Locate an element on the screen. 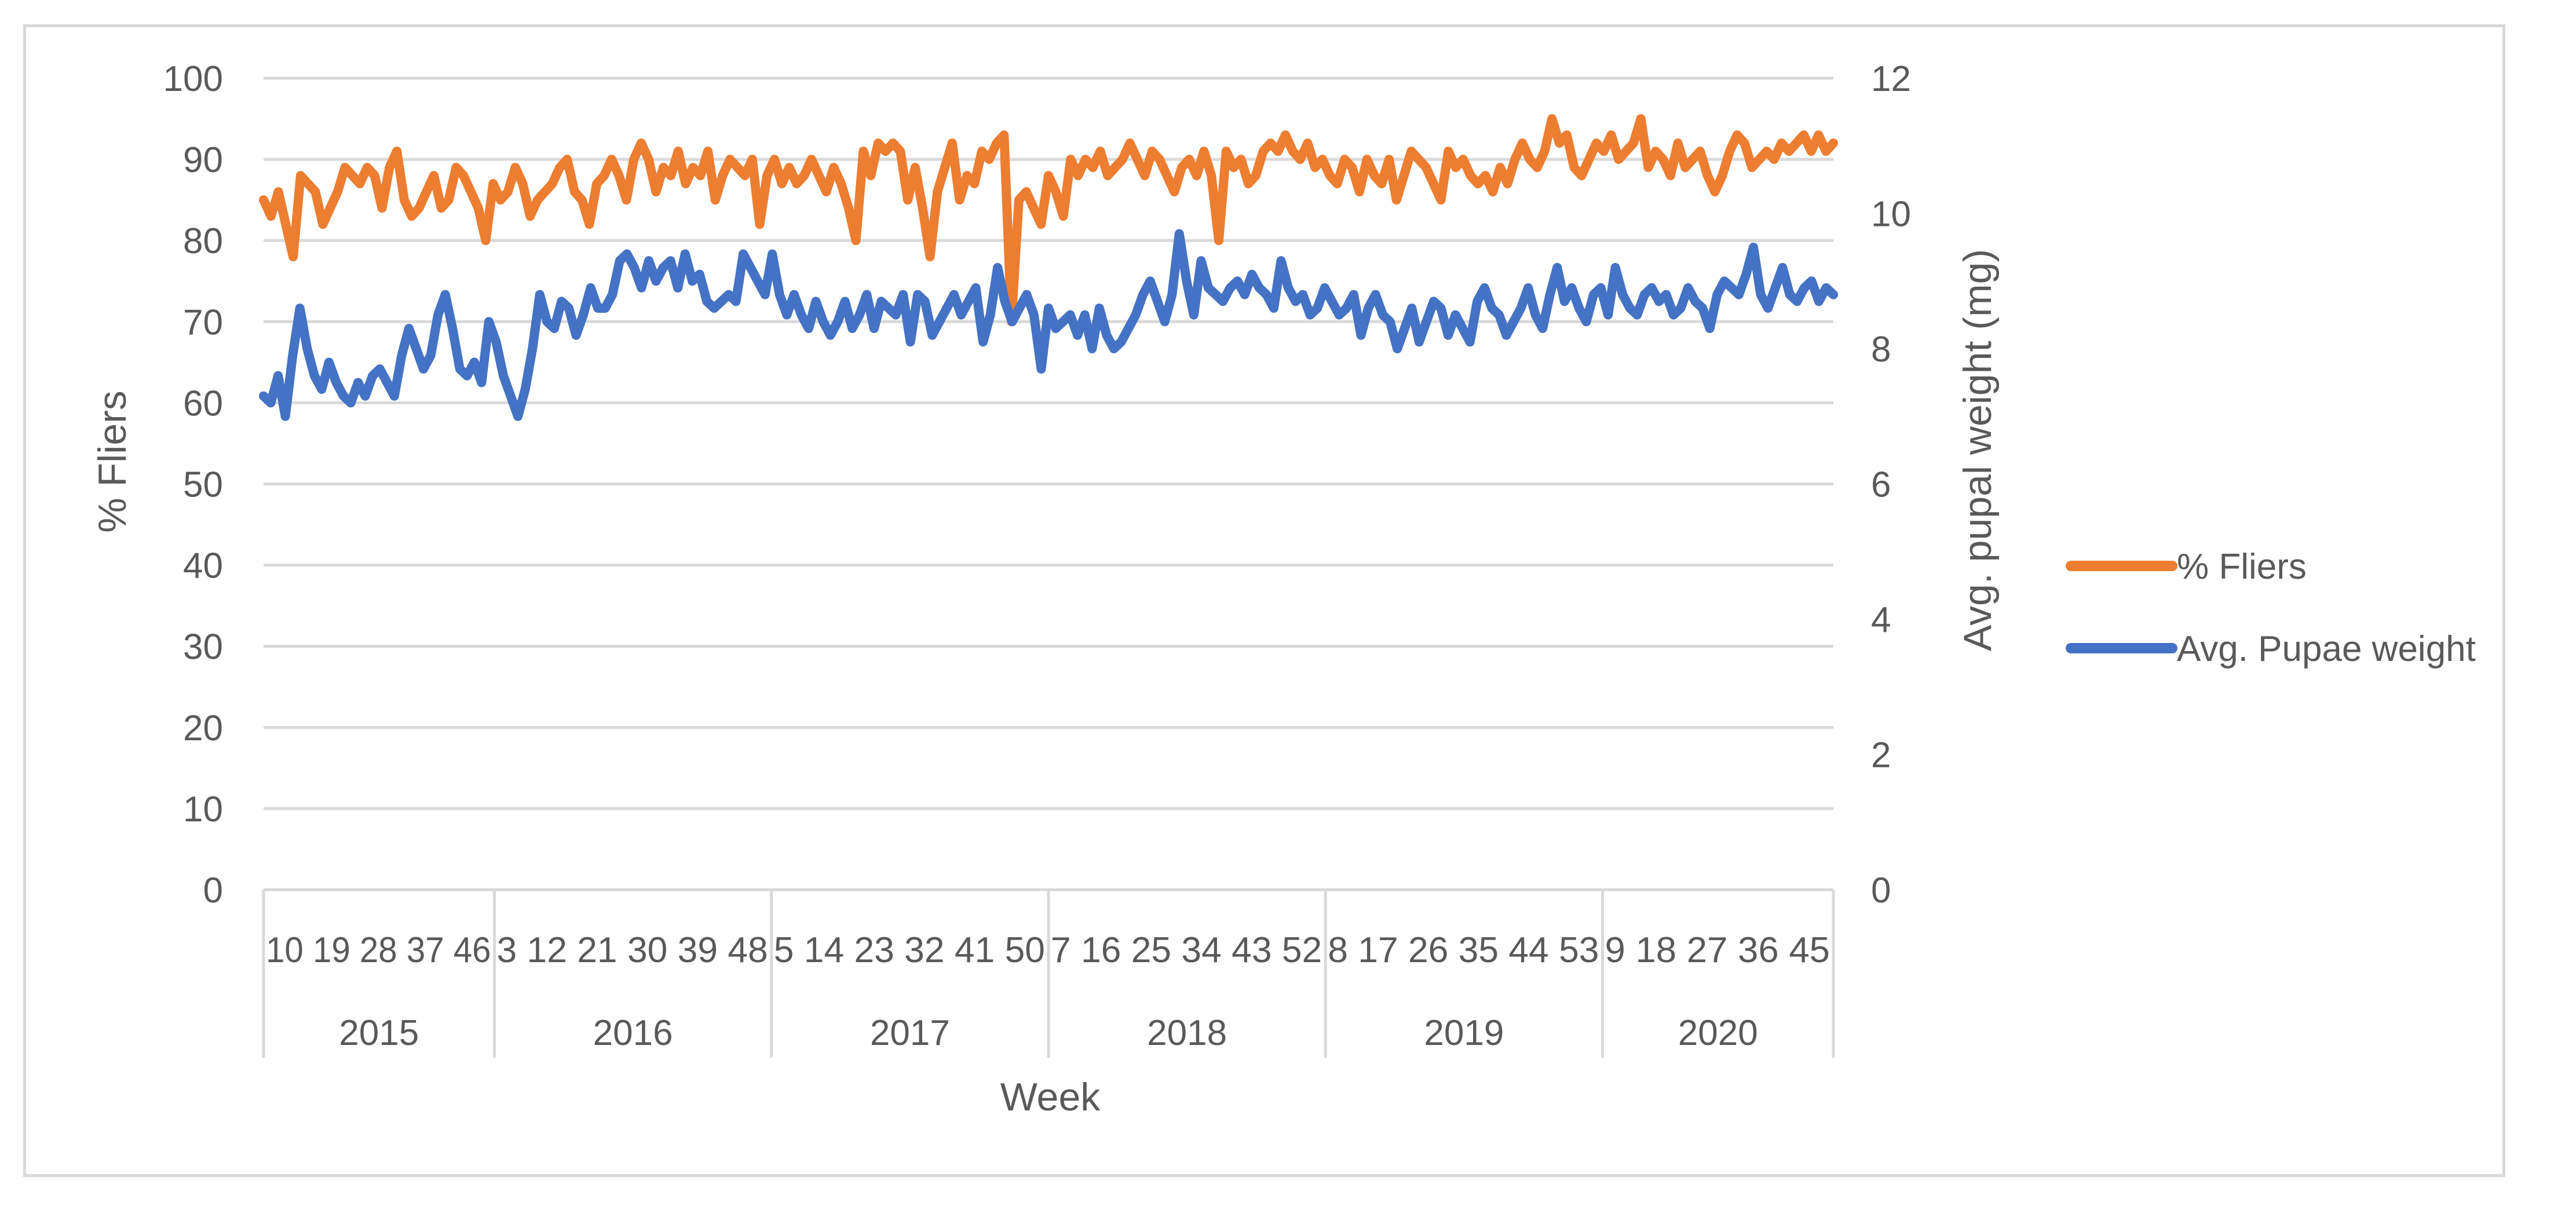 The height and width of the screenshot is (1206, 2576). y-tick-label-left: 30 is located at coordinates (203, 647).